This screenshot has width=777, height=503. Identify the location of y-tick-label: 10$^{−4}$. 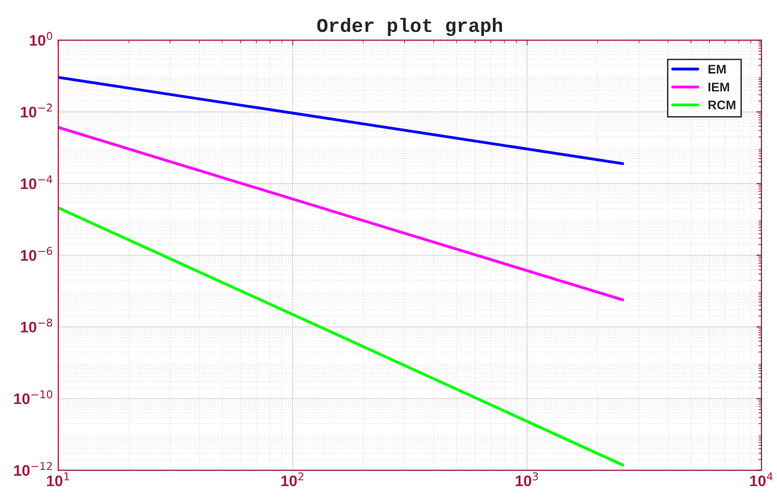
(36, 182).